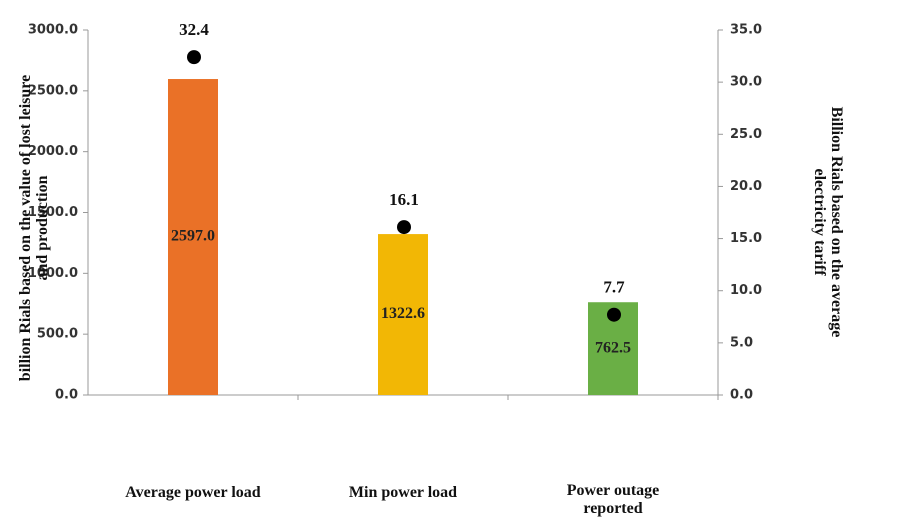 The width and height of the screenshot is (900, 524). Describe the element at coordinates (741, 395) in the screenshot. I see `y2-tick-label: 0.0` at that location.